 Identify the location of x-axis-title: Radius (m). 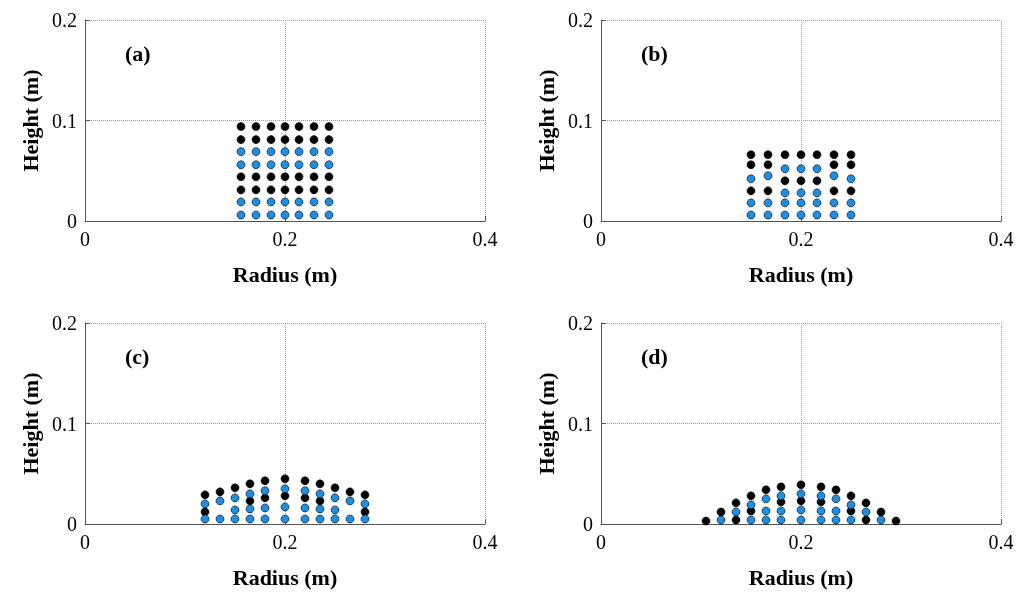
(801, 577).